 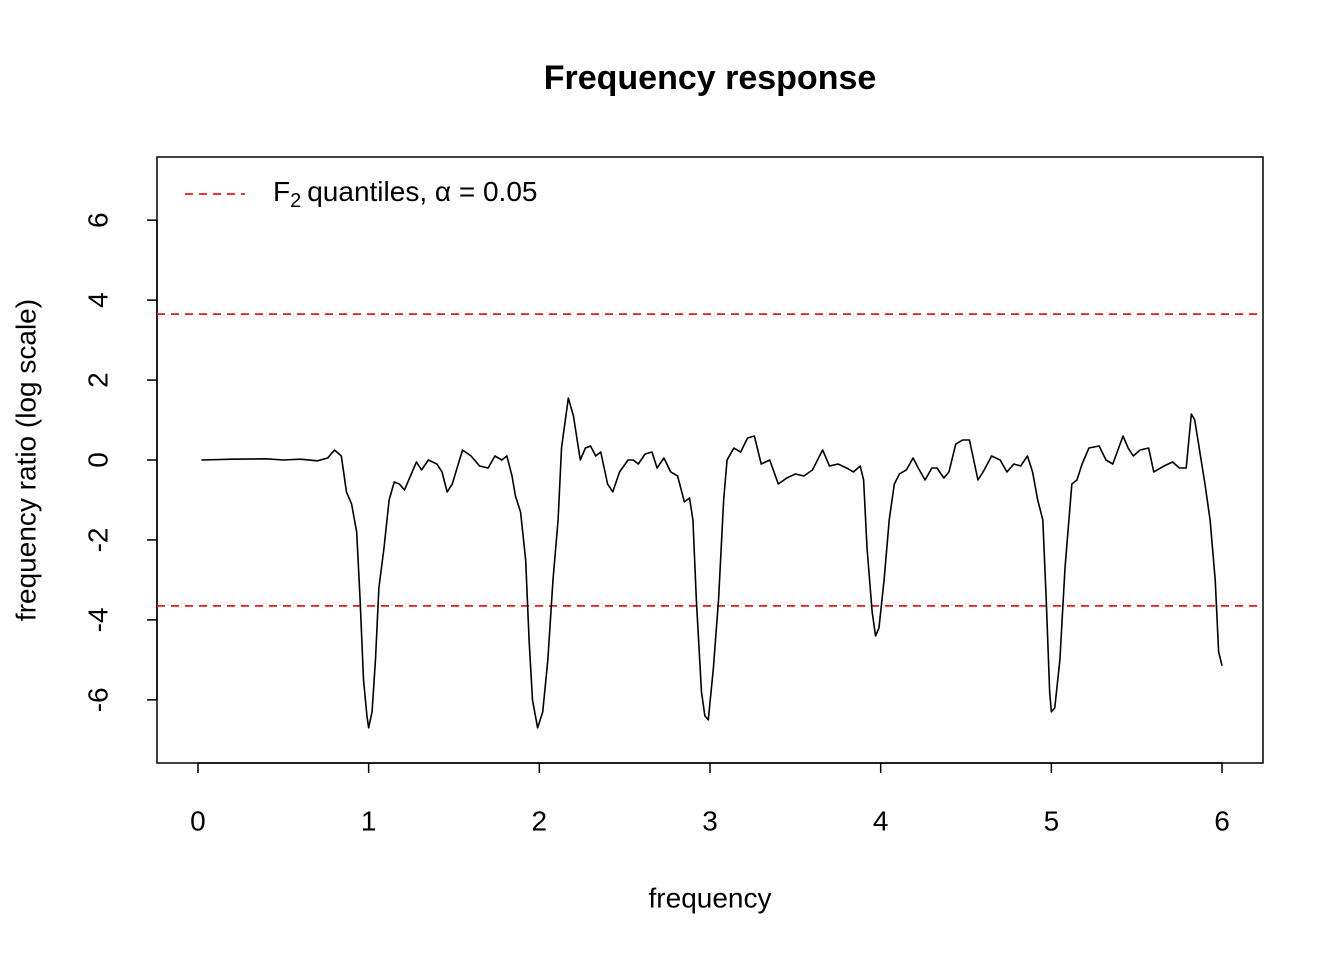 What do you see at coordinates (97, 380) in the screenshot?
I see `y-tick-label: 2` at bounding box center [97, 380].